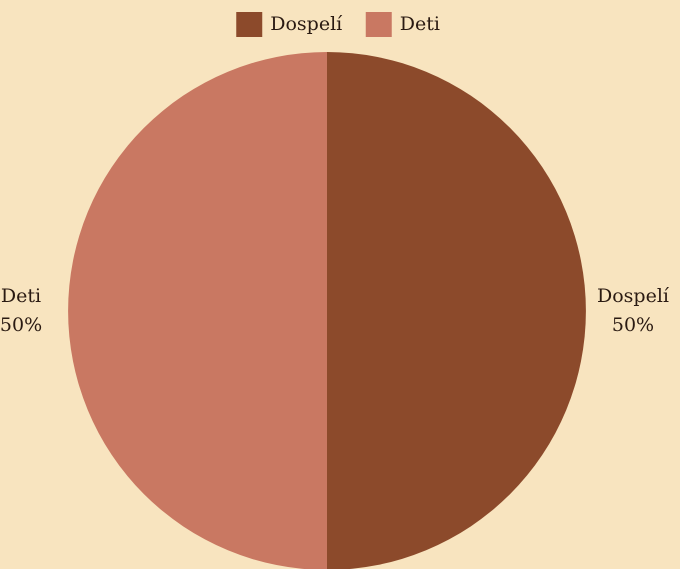  What do you see at coordinates (21, 296) in the screenshot?
I see `slice-label: Deti` at bounding box center [21, 296].